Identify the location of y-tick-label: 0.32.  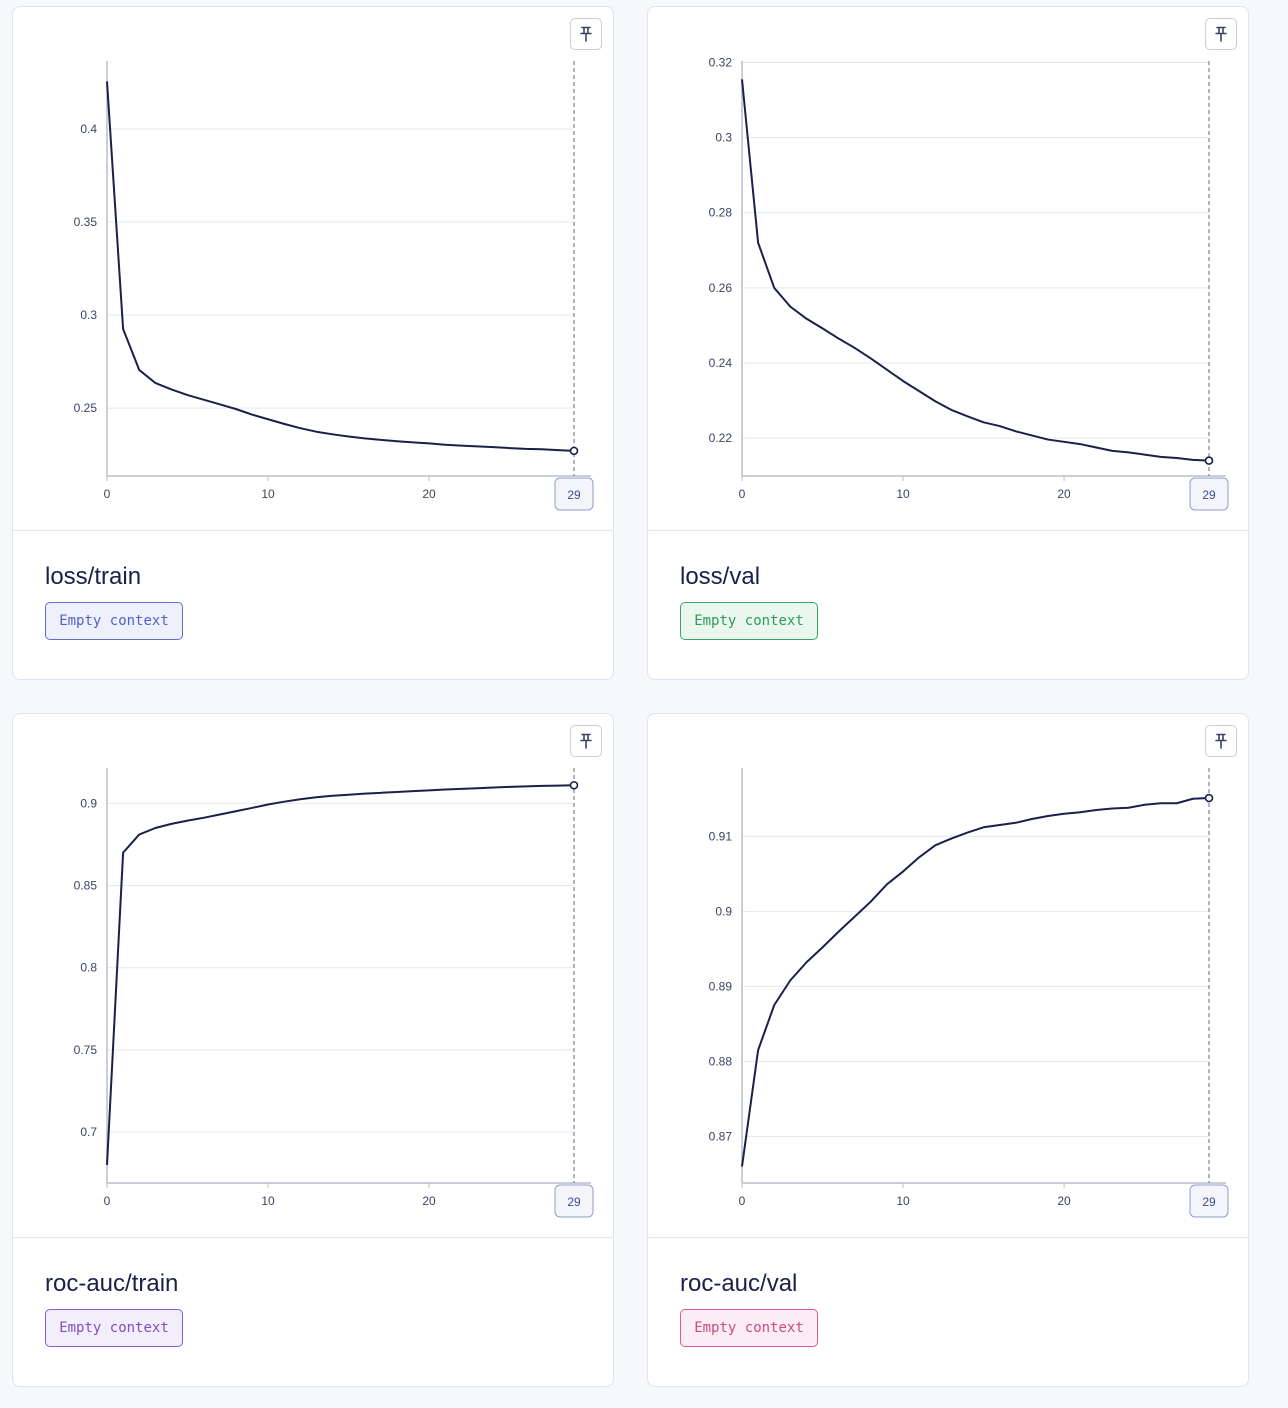
(721, 63).